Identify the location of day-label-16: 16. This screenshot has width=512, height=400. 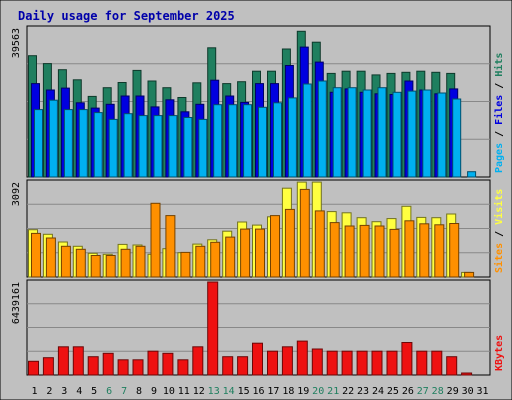
(258, 391).